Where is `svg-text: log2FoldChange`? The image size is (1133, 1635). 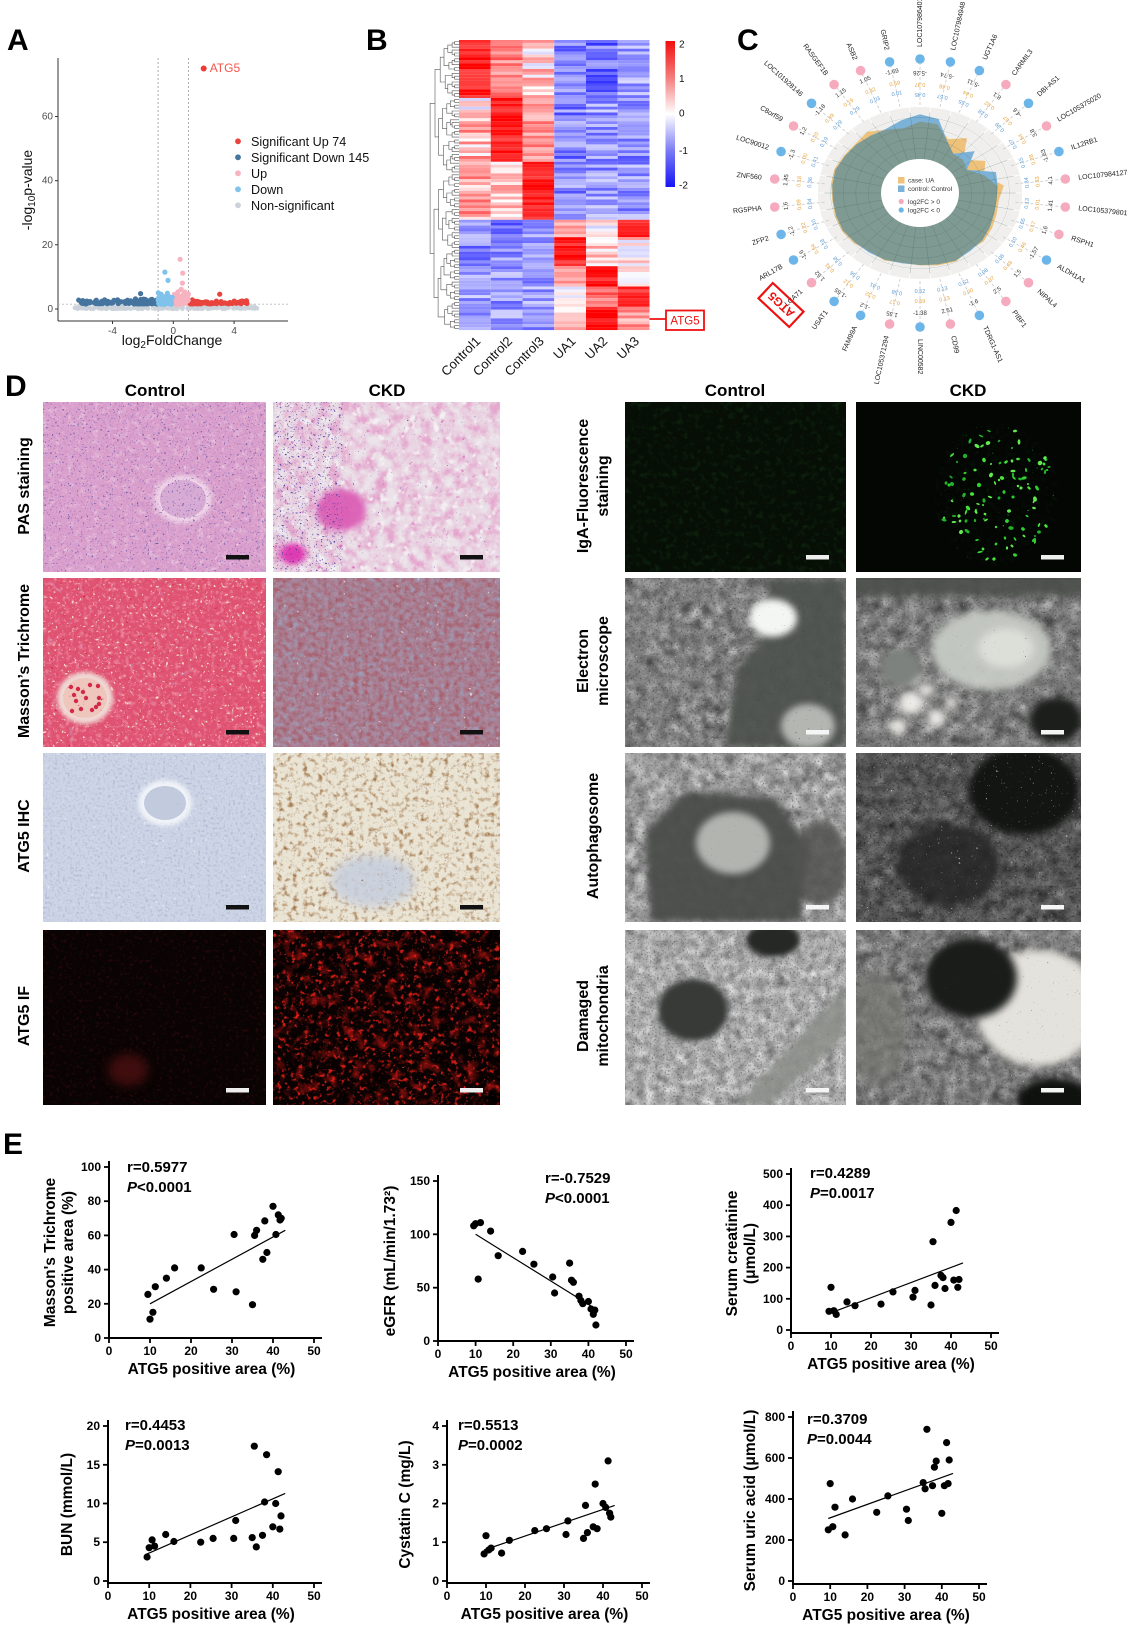 svg-text: log2FoldChange is located at coordinates (172, 341).